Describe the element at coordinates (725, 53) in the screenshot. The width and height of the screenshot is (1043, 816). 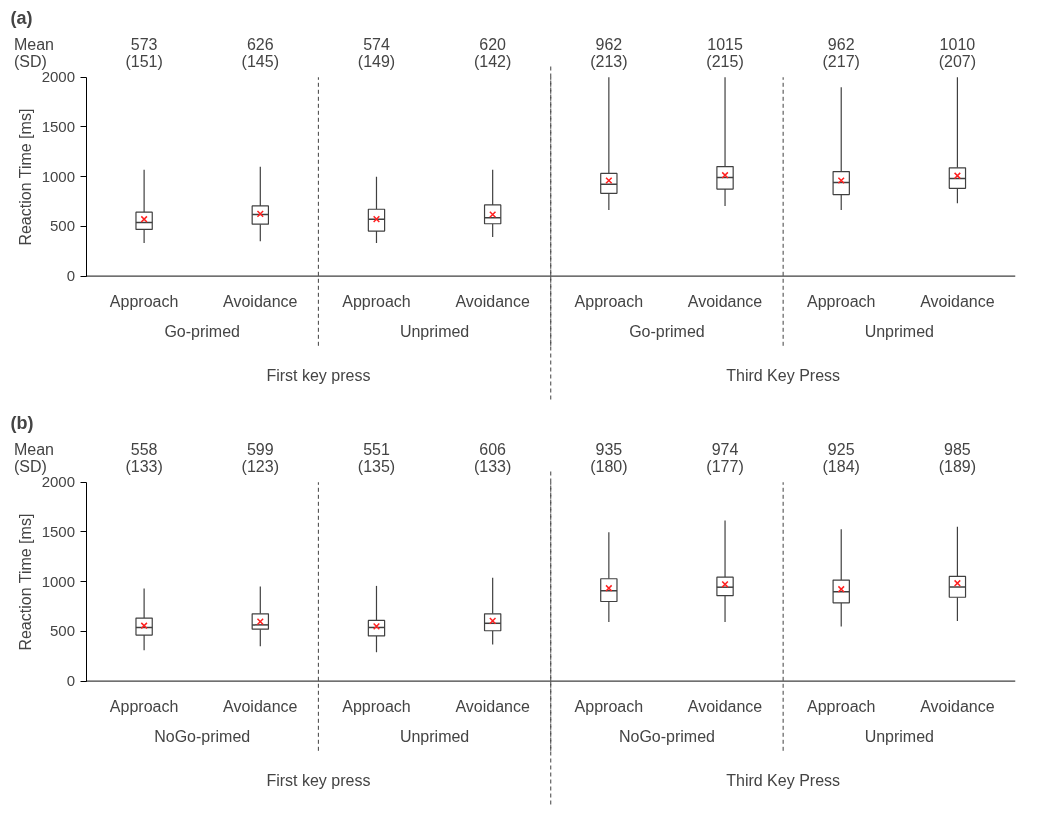
I see `text: 1015 (215)` at that location.